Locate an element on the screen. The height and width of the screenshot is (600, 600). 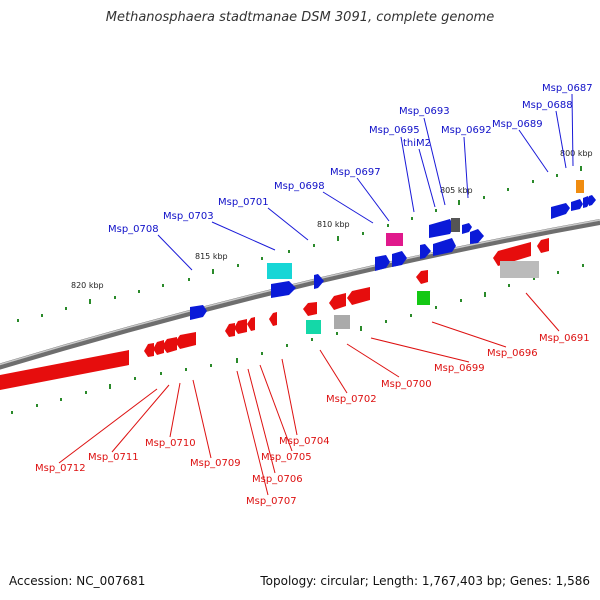
gene-label-msp-0700: Msp_0700 is located at coordinates (406, 384).